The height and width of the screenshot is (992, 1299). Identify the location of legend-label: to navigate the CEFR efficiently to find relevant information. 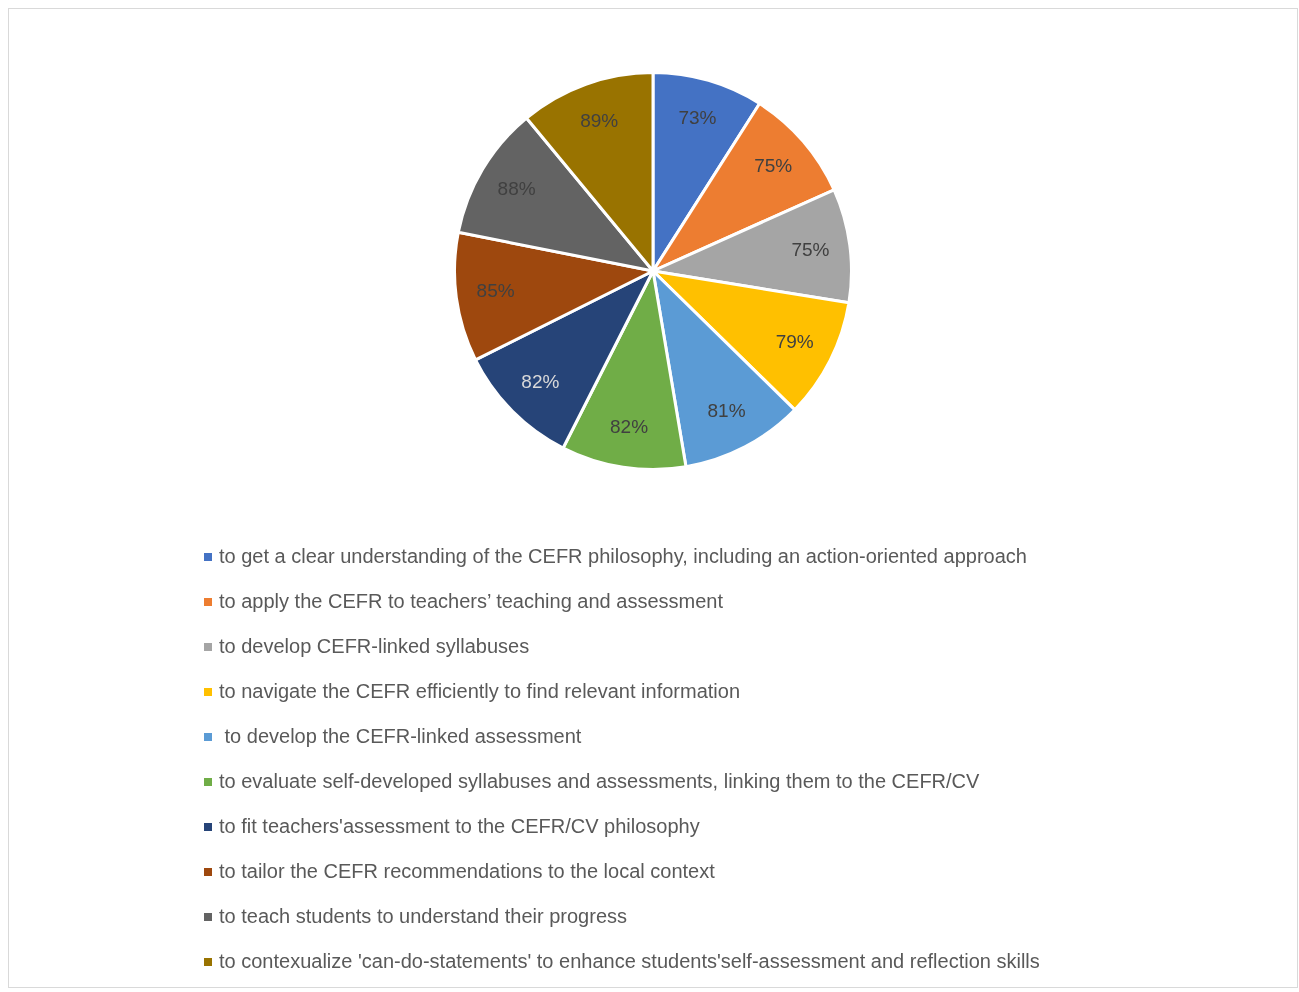
(480, 691).